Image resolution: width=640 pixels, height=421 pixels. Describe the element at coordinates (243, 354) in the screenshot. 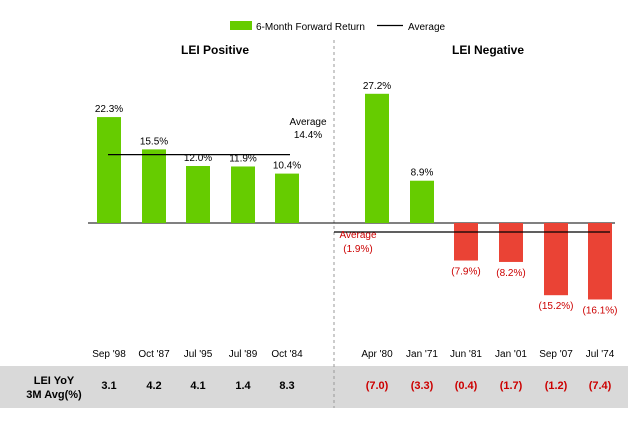

I see `category-label-positive-3: Jul '89` at that location.